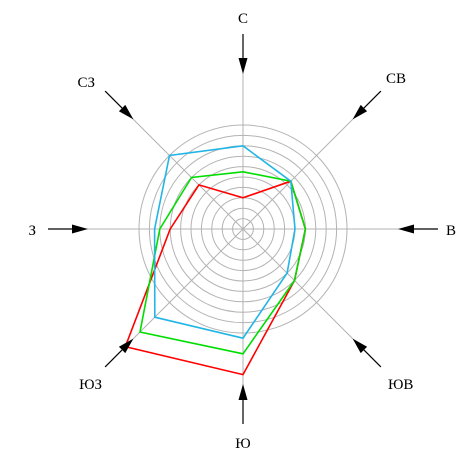 This screenshot has height=465, width=467. What do you see at coordinates (80, 229) in the screenshot?
I see `arrow-head-w` at bounding box center [80, 229].